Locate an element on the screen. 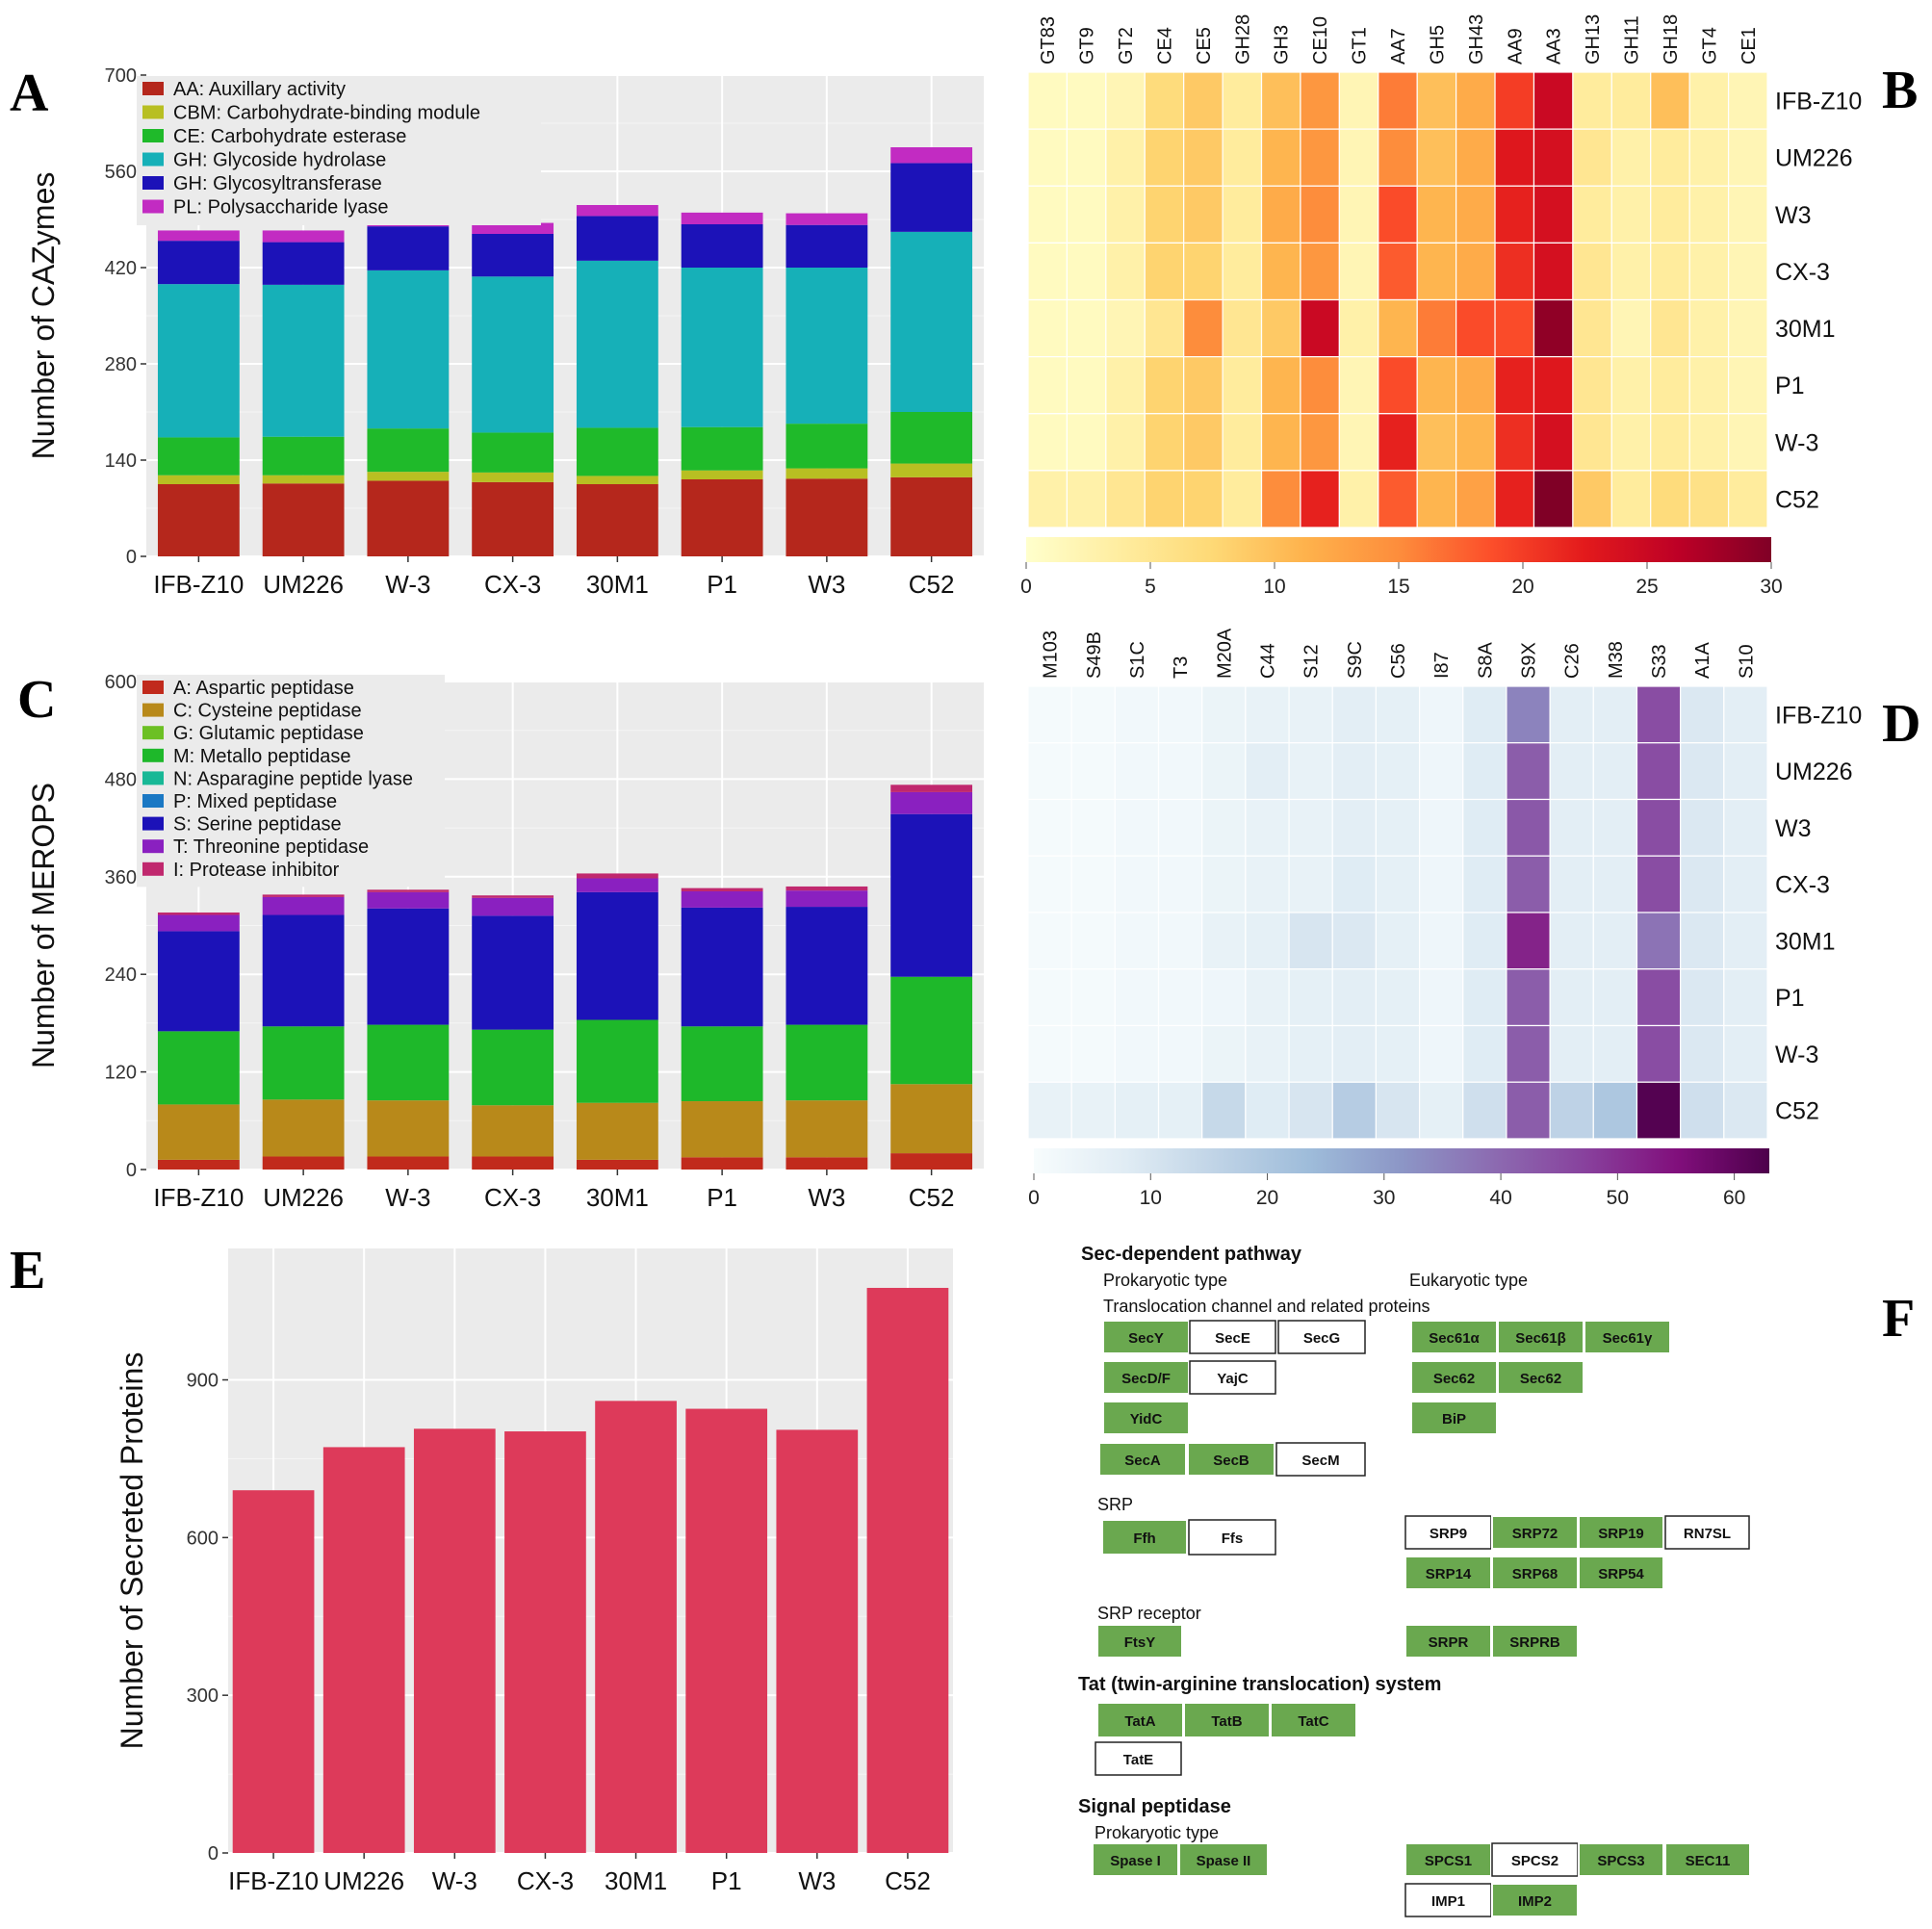  cell-30m1-gt1 is located at coordinates (1359, 328).